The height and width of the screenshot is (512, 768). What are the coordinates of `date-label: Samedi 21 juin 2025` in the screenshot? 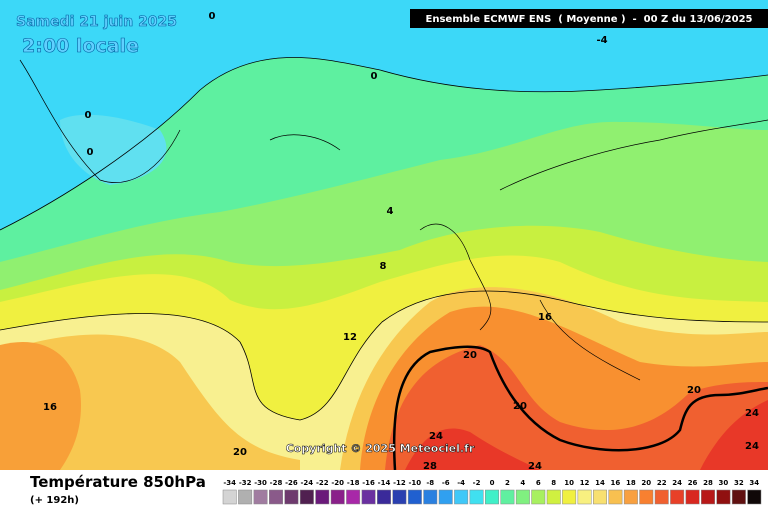 It's located at (96, 22).